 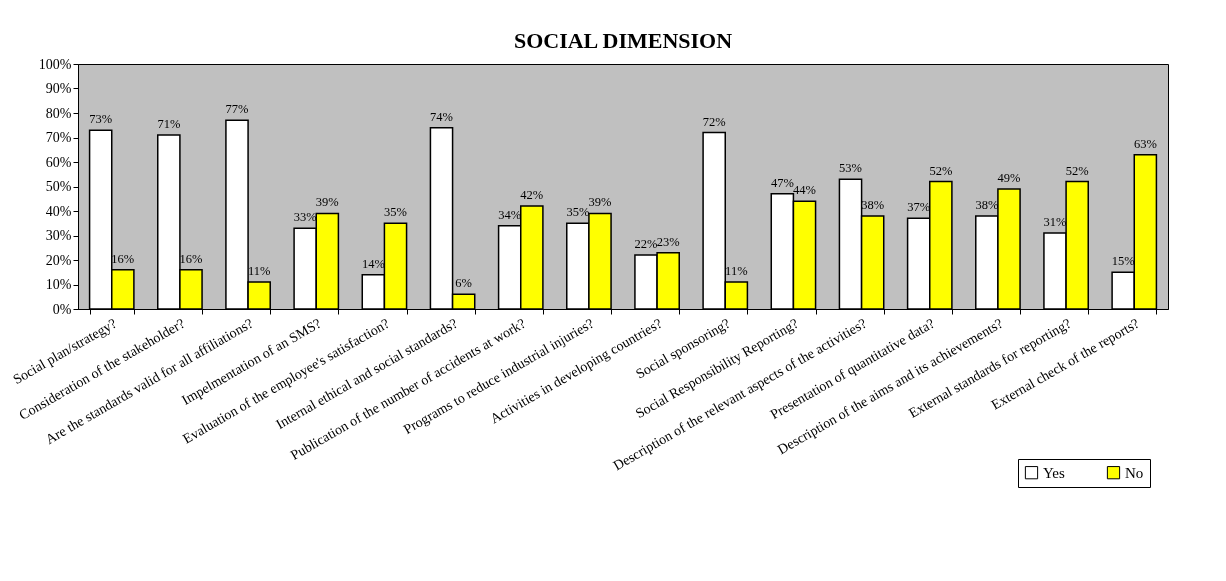 I want to click on data-label: 71%, so click(x=169, y=124).